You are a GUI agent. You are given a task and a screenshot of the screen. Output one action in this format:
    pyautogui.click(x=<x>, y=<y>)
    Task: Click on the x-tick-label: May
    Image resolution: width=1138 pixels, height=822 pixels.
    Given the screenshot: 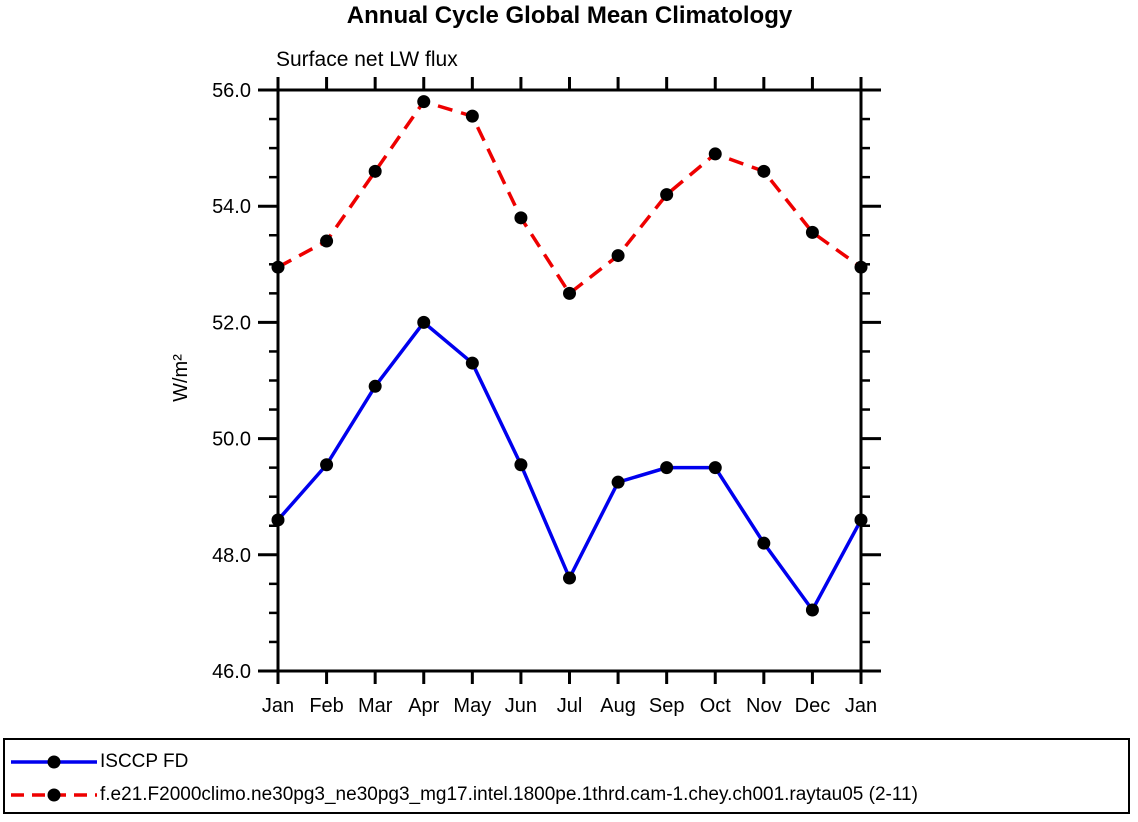 What is the action you would take?
    pyautogui.click(x=472, y=706)
    